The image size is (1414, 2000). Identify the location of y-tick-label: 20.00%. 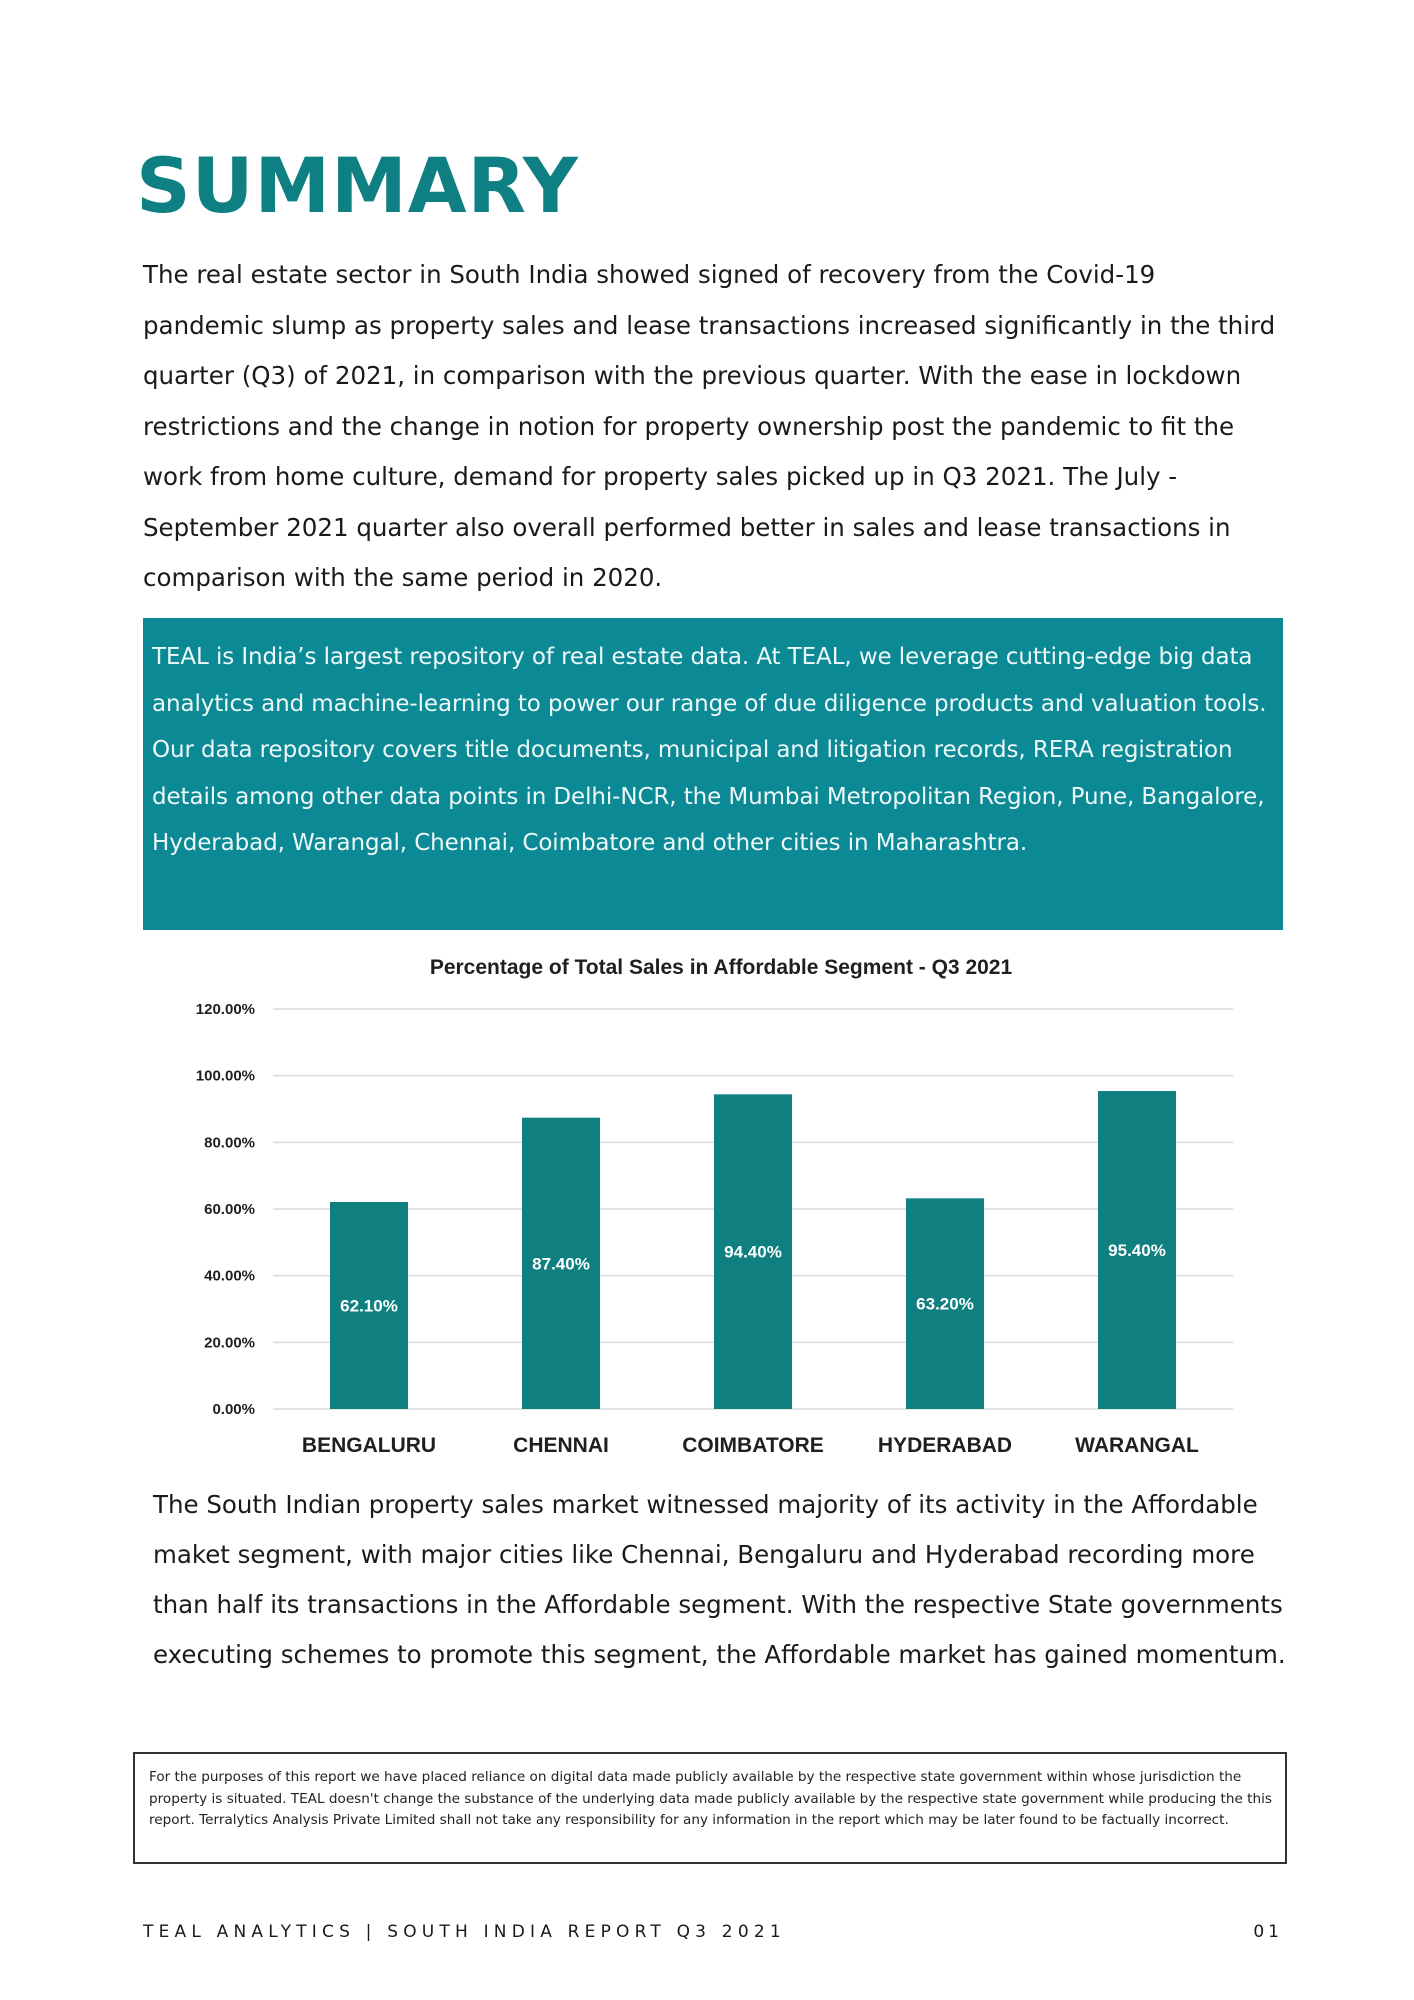
(229, 1342).